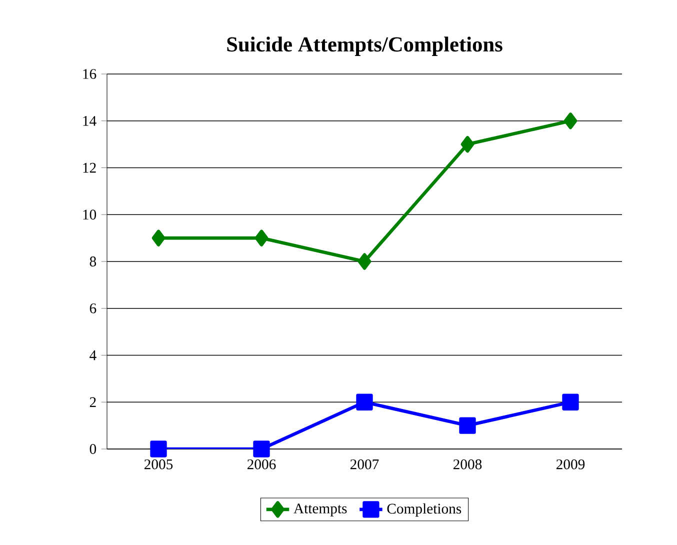  I want to click on x-tick-label: 2008, so click(467, 464).